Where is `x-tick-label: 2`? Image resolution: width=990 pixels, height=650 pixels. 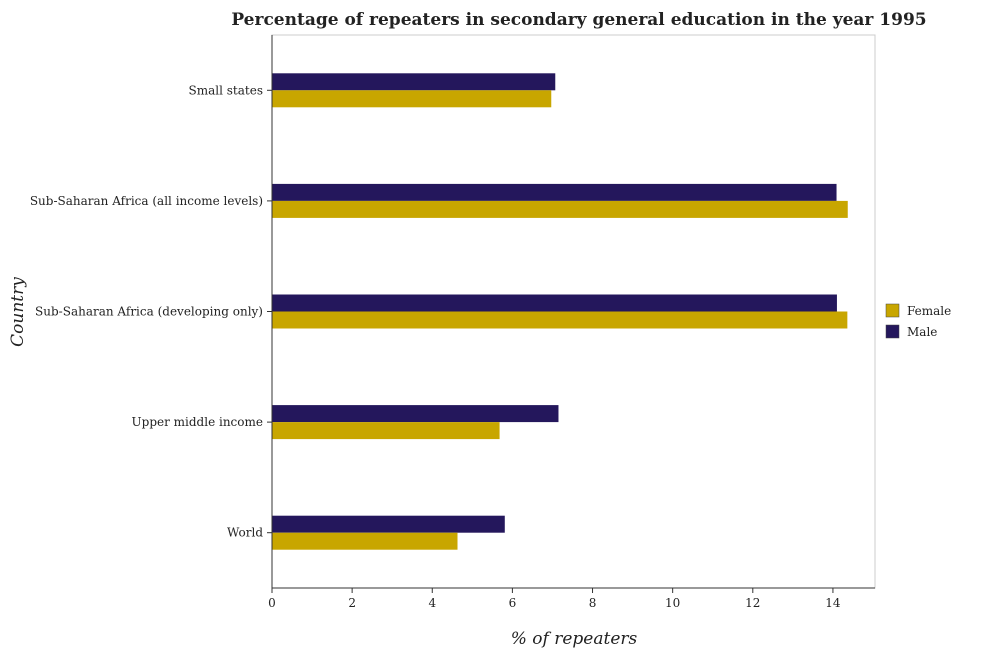 x-tick-label: 2 is located at coordinates (352, 603).